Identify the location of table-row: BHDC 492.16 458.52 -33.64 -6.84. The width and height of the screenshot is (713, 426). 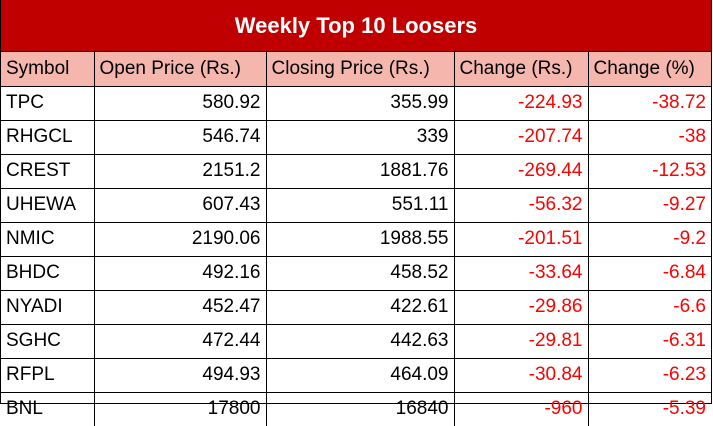
(356, 273).